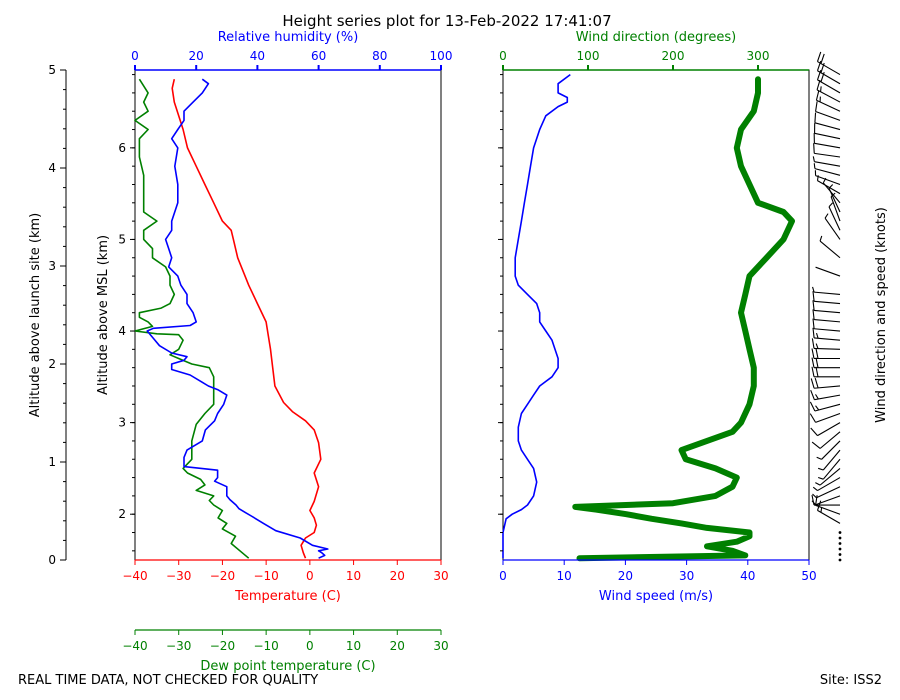  Describe the element at coordinates (122, 514) in the screenshot. I see `inner-altitude-tick-label: 2` at that location.